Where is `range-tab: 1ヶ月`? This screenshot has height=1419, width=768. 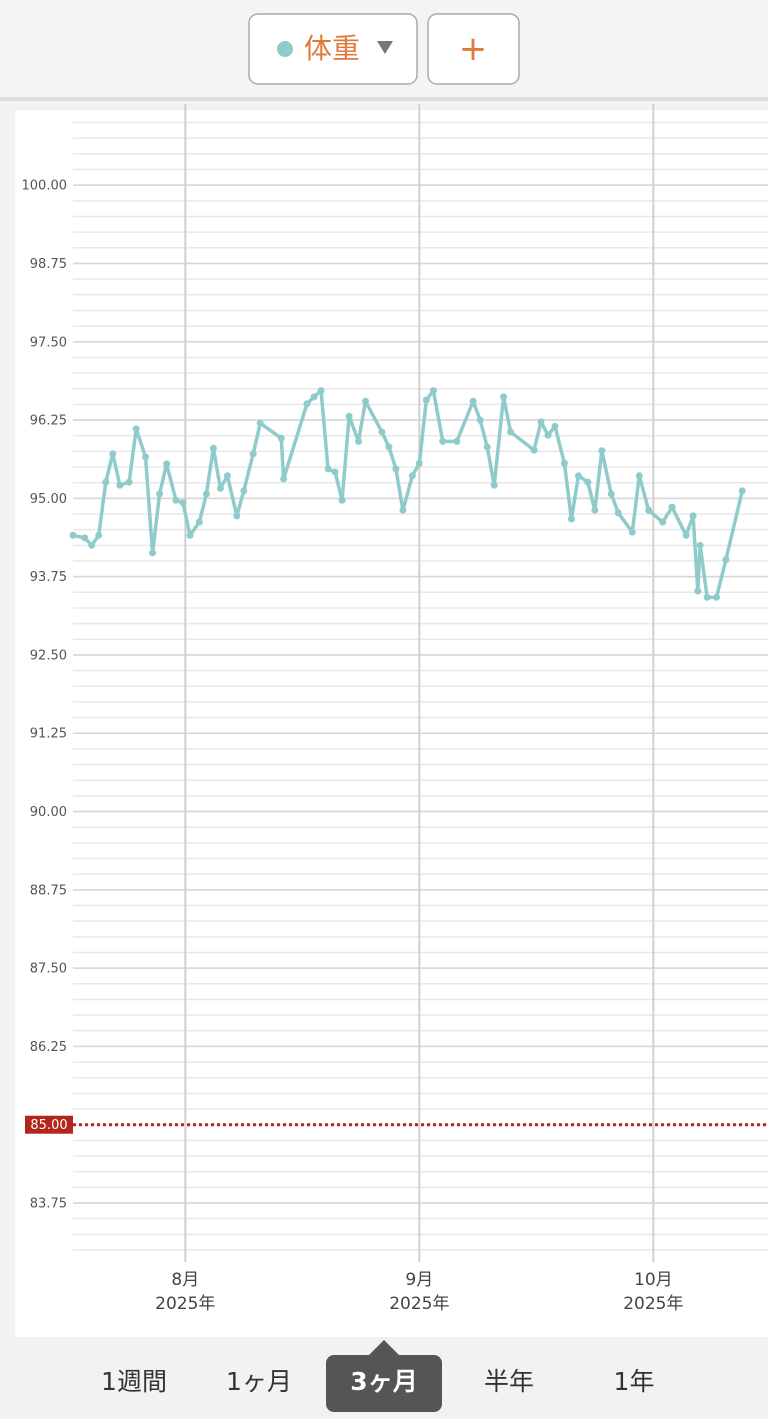 range-tab: 1ヶ月 is located at coordinates (259, 1381).